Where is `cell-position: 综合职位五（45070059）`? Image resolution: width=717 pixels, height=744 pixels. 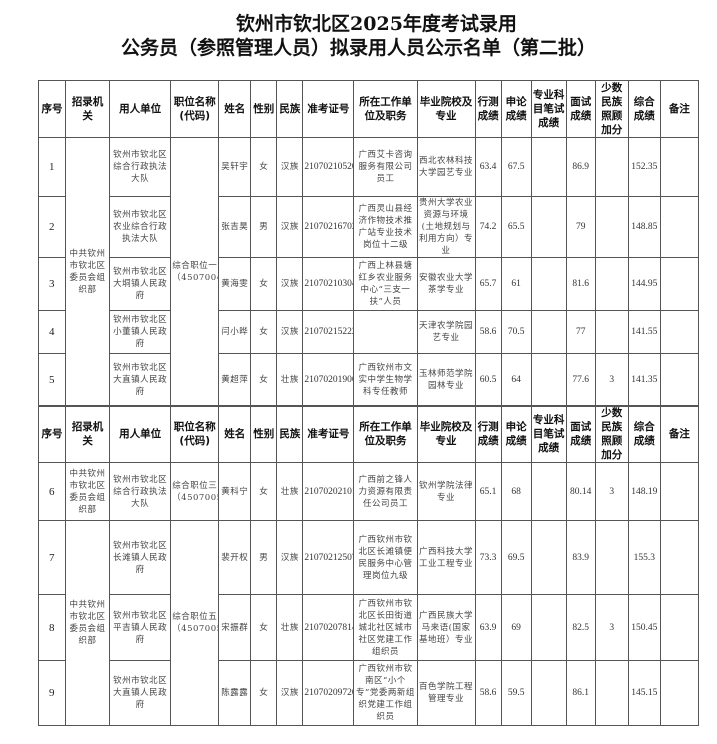
cell-position: 综合职位五（45070059） is located at coordinates (195, 623).